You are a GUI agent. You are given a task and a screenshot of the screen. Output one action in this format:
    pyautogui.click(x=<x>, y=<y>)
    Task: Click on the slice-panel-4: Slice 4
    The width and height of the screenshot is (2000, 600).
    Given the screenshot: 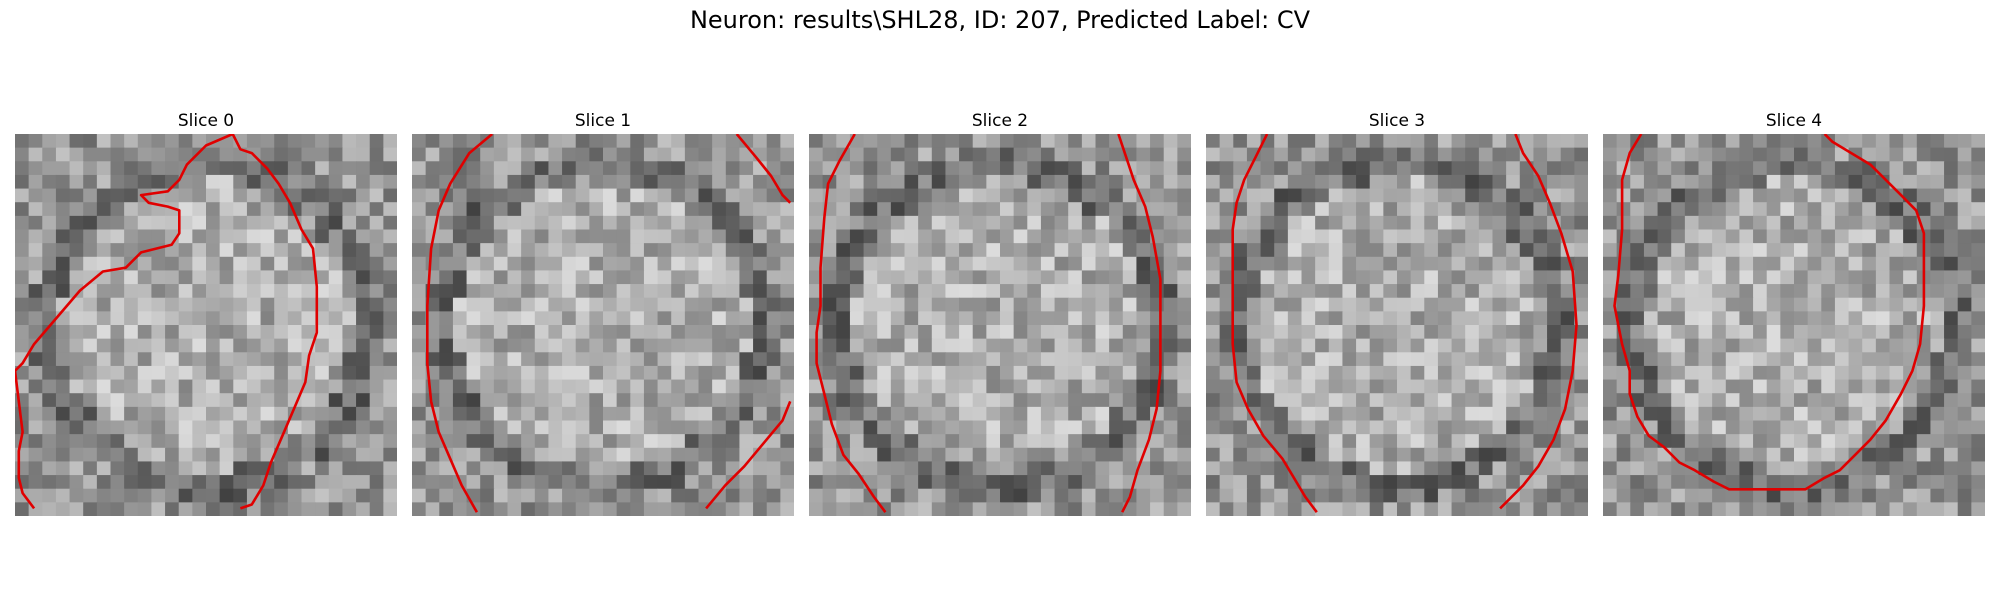 What is the action you would take?
    pyautogui.click(x=1794, y=312)
    